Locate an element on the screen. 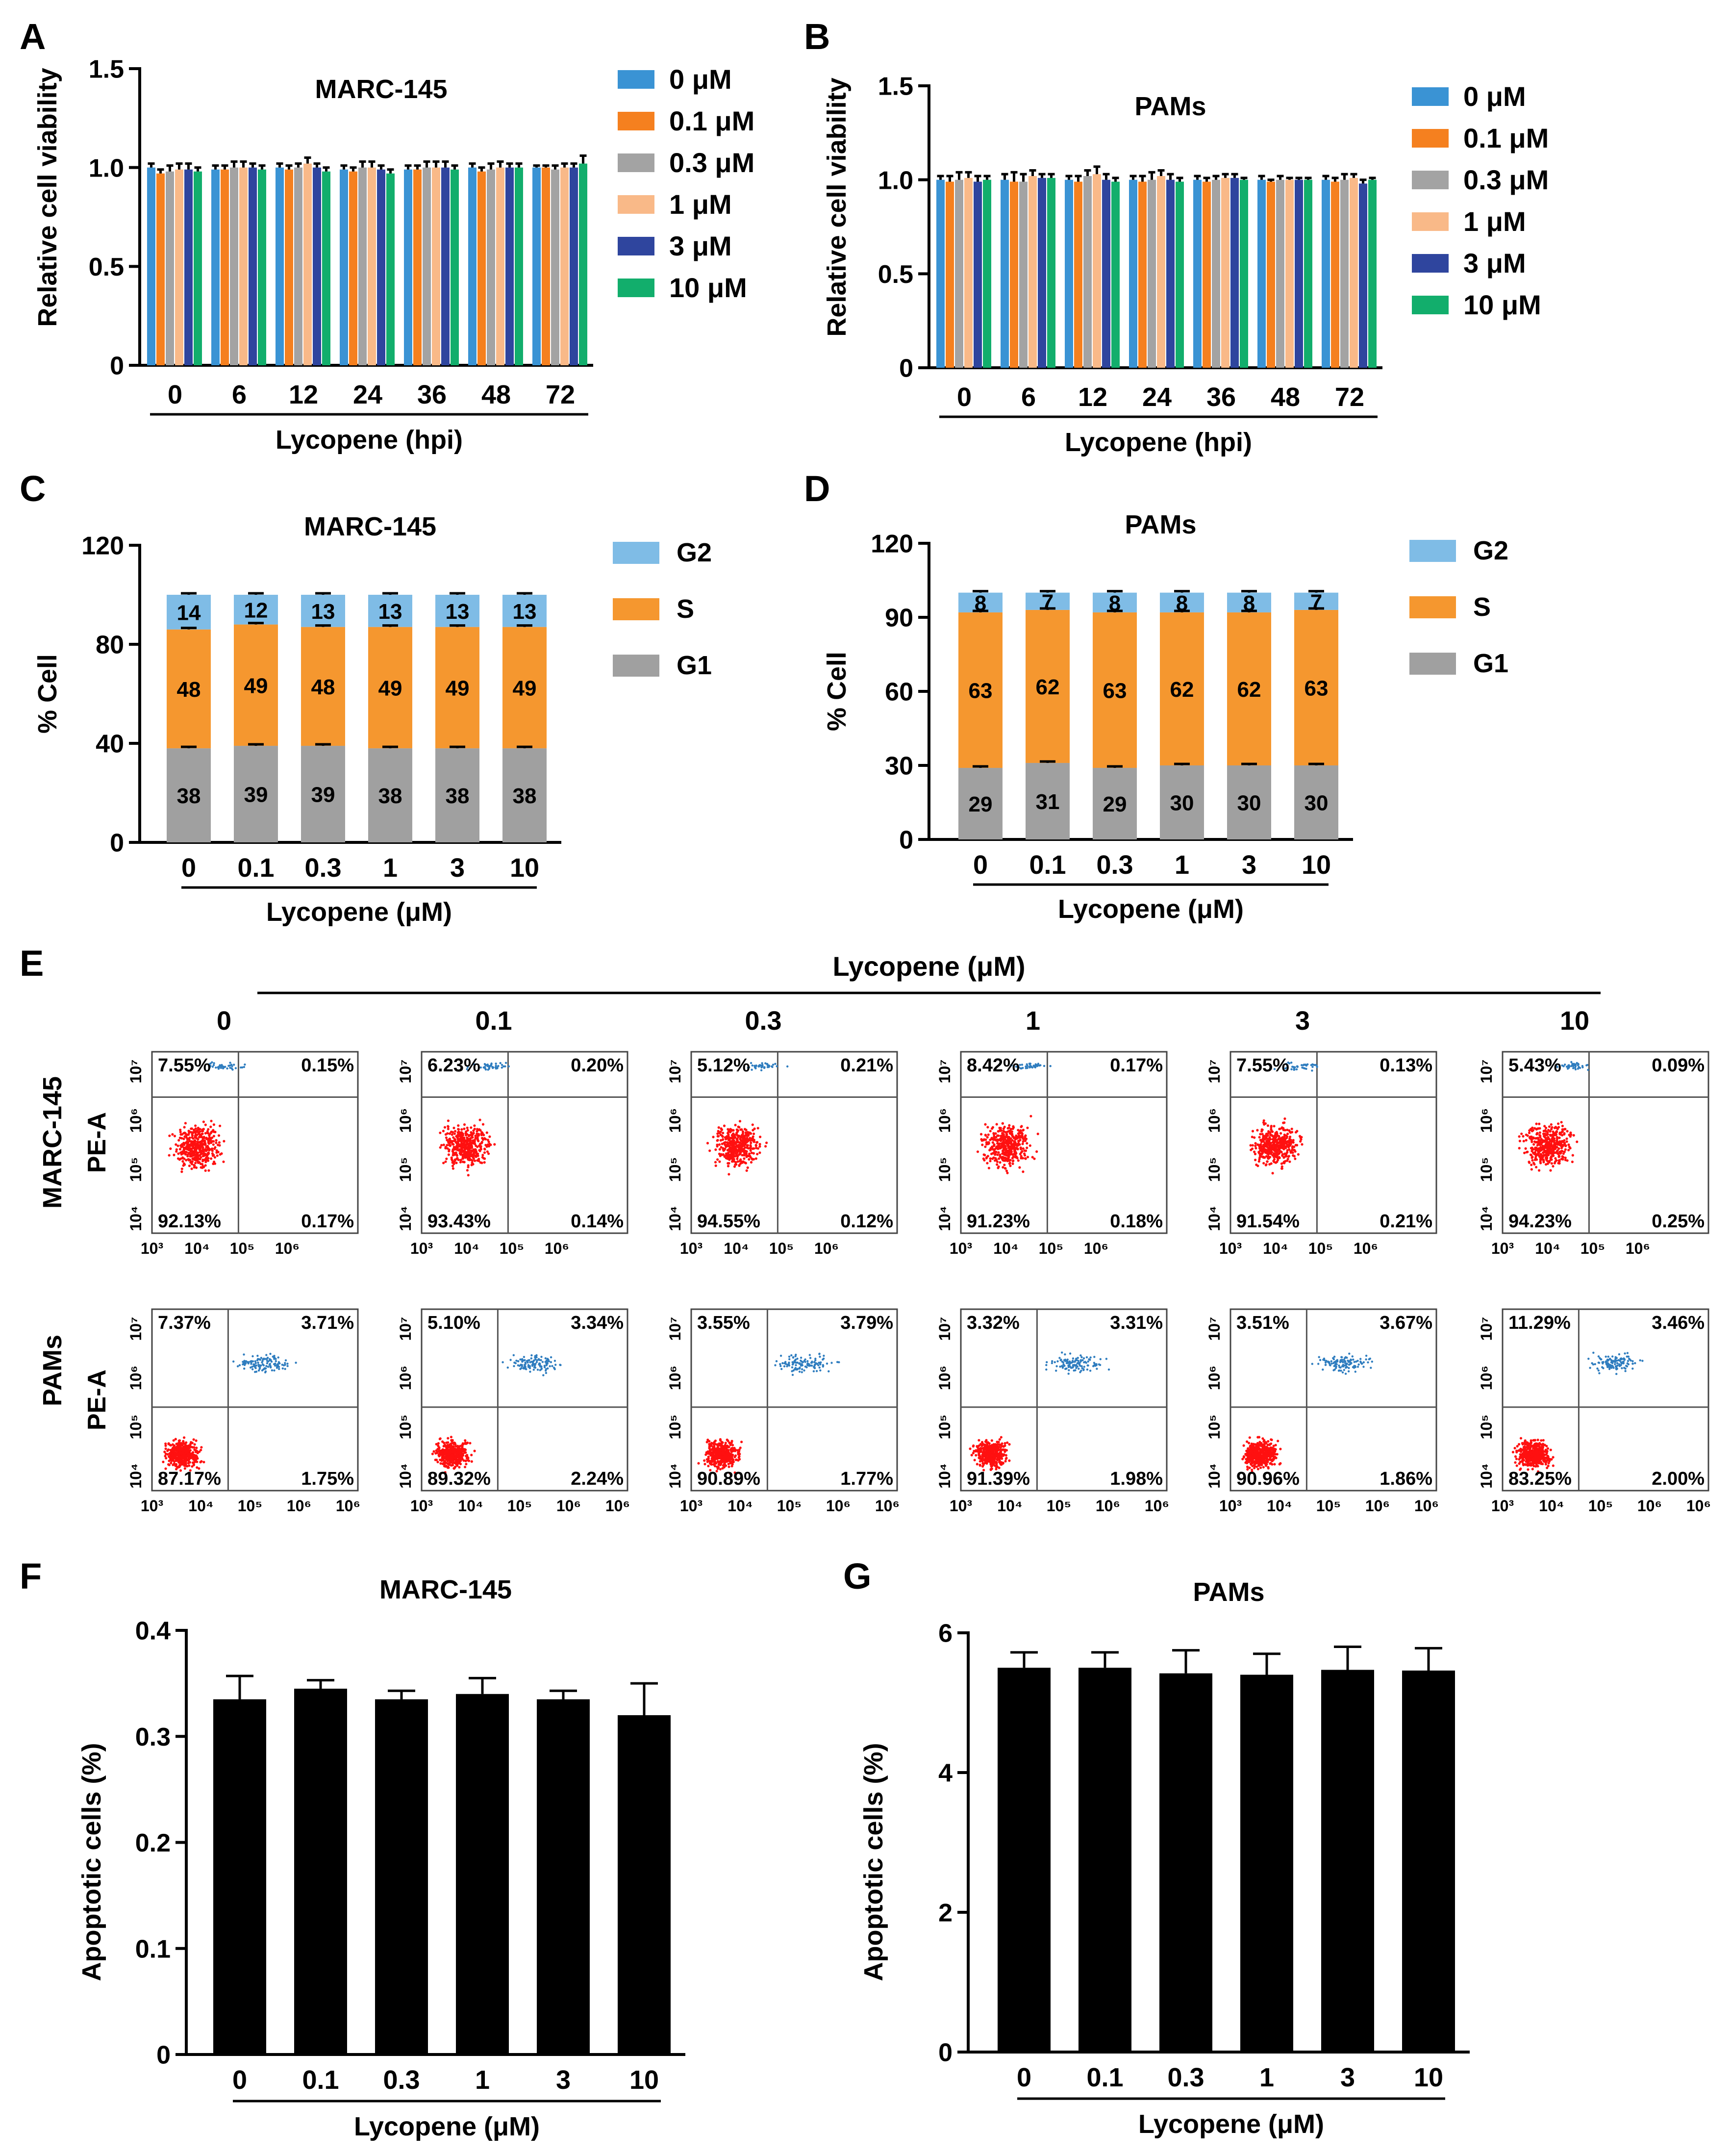  pA-bar-g0-s5 is located at coordinates (198, 268).